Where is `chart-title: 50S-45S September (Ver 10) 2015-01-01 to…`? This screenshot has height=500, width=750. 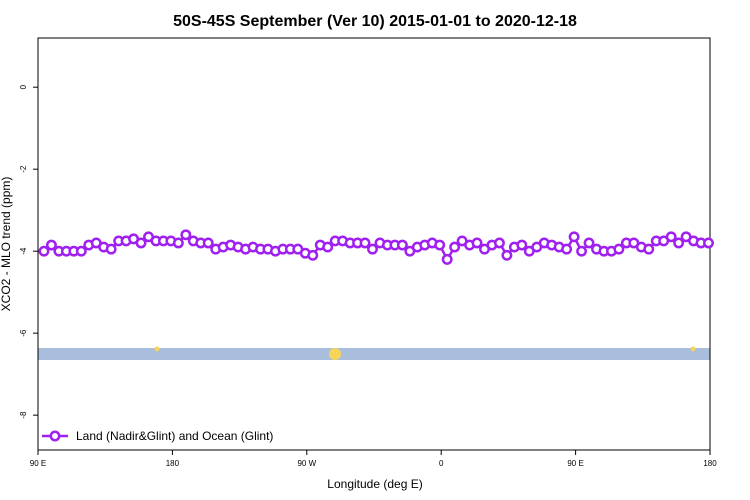 chart-title: 50S-45S September (Ver 10) 2015-01-01 to… is located at coordinates (375, 21).